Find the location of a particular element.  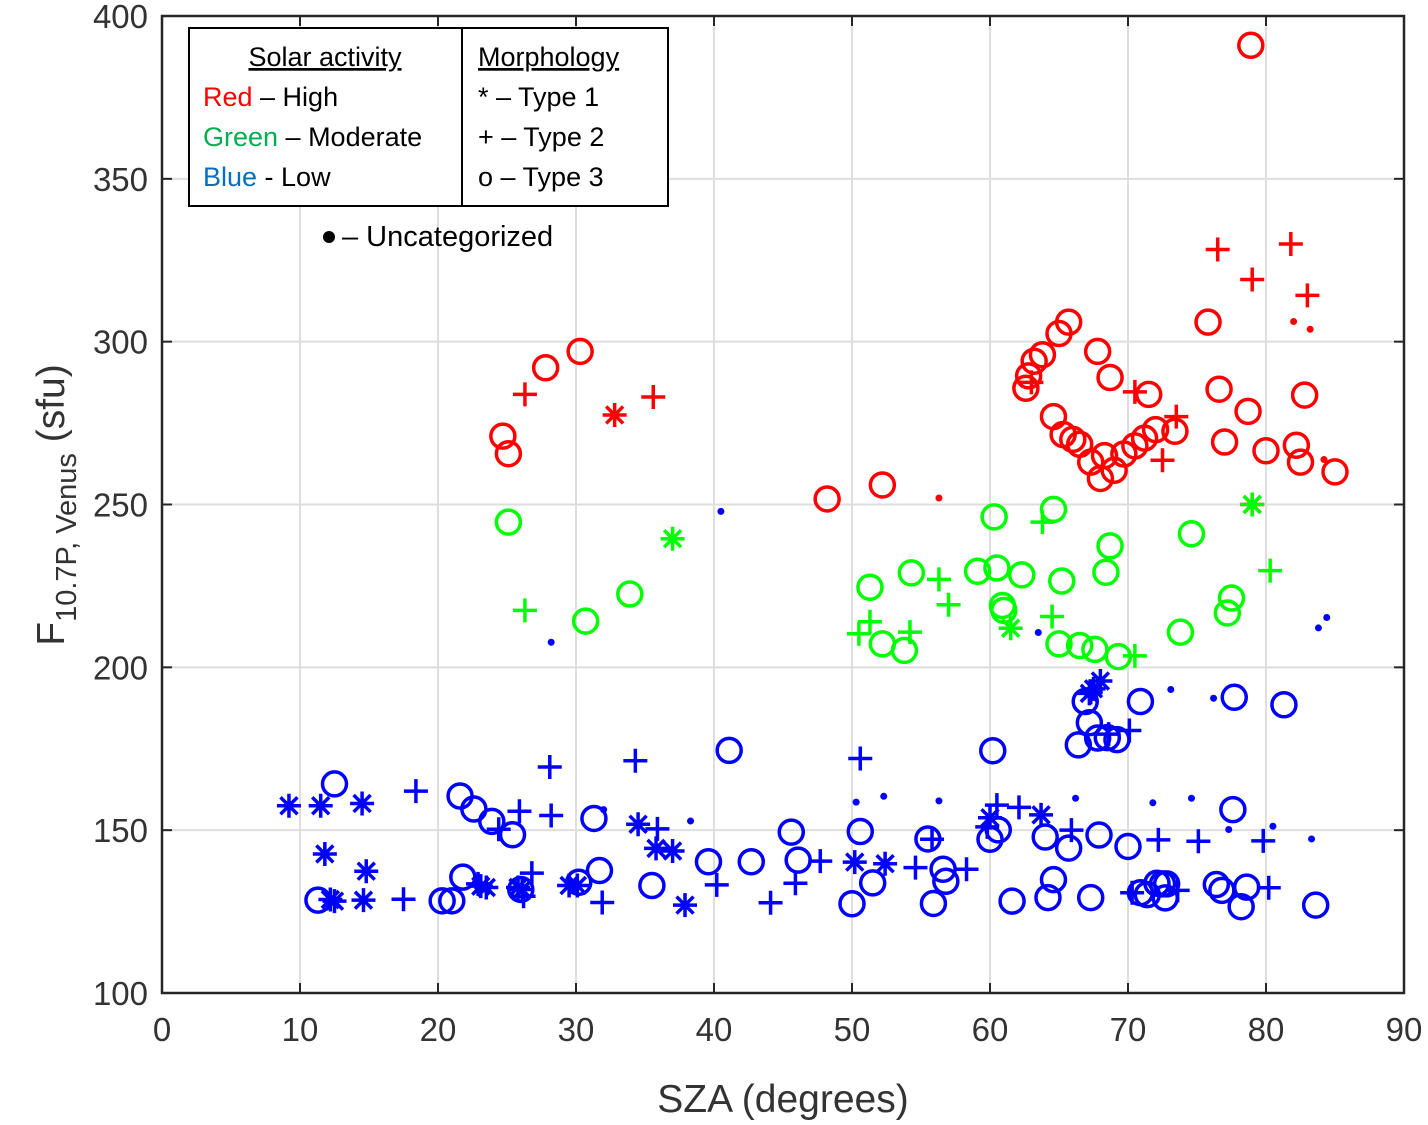

legend-uncategorized: – Uncategorized is located at coordinates (447, 237).